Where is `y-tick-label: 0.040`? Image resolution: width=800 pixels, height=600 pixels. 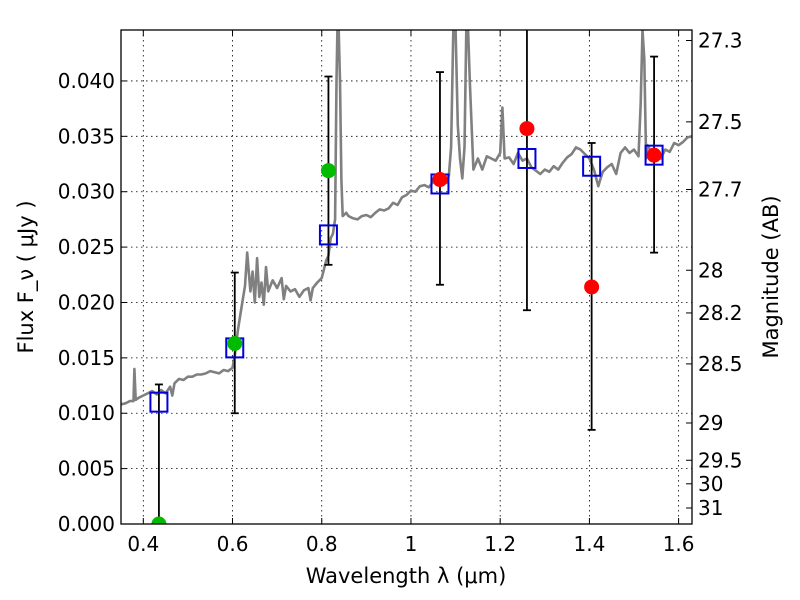 y-tick-label: 0.040 is located at coordinates (86, 81).